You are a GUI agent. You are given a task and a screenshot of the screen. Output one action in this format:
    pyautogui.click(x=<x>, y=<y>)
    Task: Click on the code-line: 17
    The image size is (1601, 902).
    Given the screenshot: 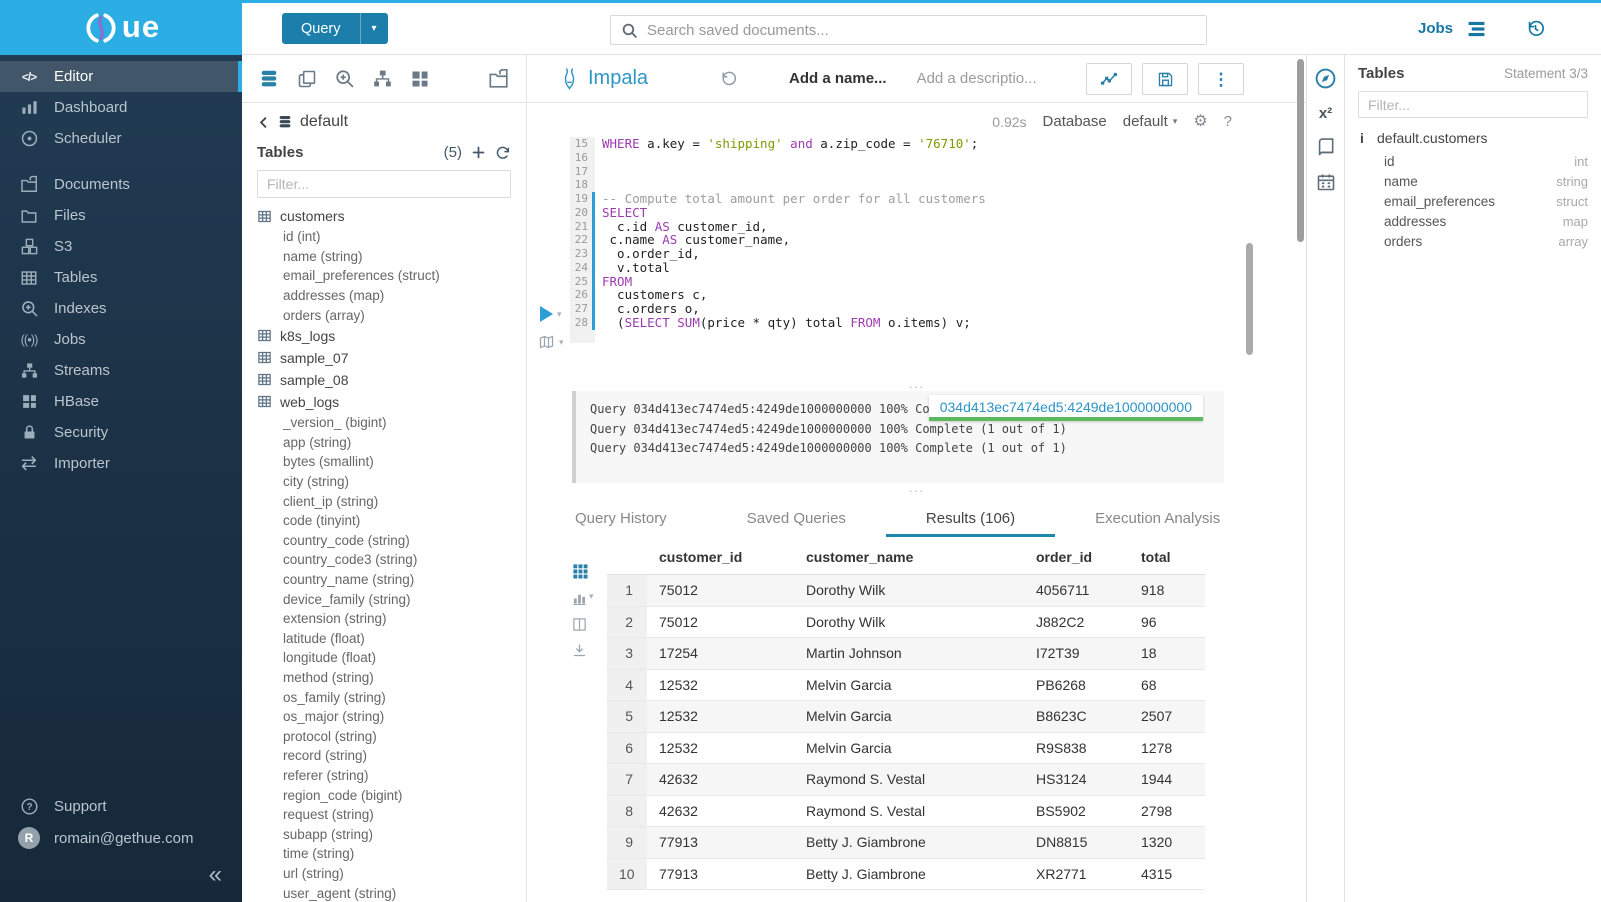 What is the action you would take?
    pyautogui.click(x=909, y=171)
    